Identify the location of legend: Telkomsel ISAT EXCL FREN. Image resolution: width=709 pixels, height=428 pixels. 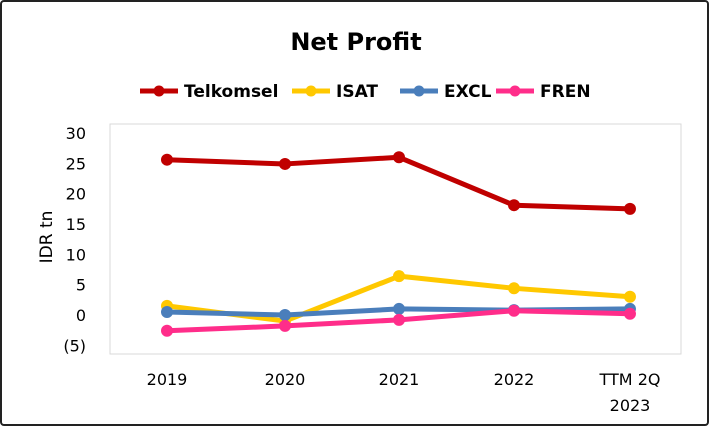
(365, 92).